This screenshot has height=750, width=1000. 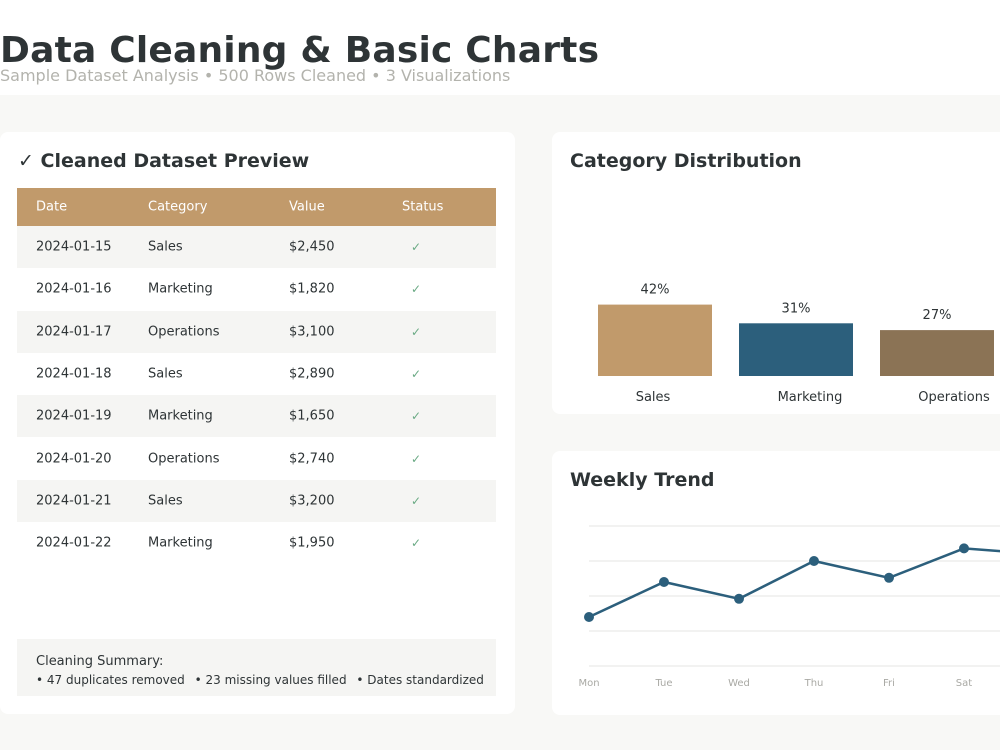 What do you see at coordinates (74, 501) in the screenshot?
I see `cell-date: 2024-01-21` at bounding box center [74, 501].